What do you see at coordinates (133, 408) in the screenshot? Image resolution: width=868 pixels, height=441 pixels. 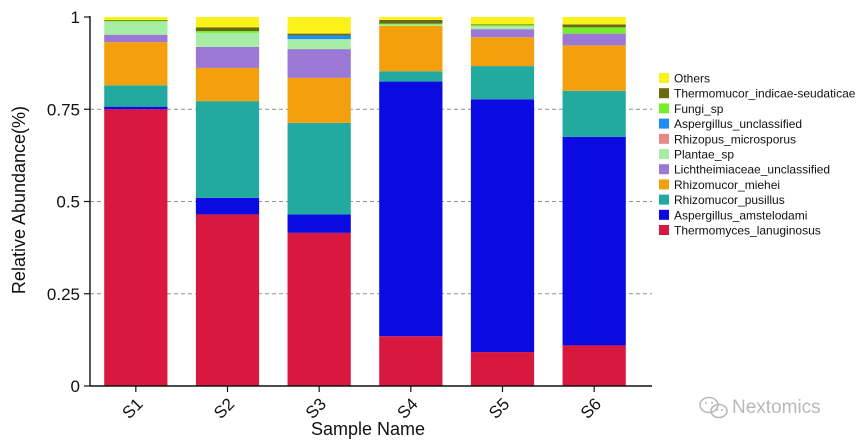 I see `x-tick-label: S1` at bounding box center [133, 408].